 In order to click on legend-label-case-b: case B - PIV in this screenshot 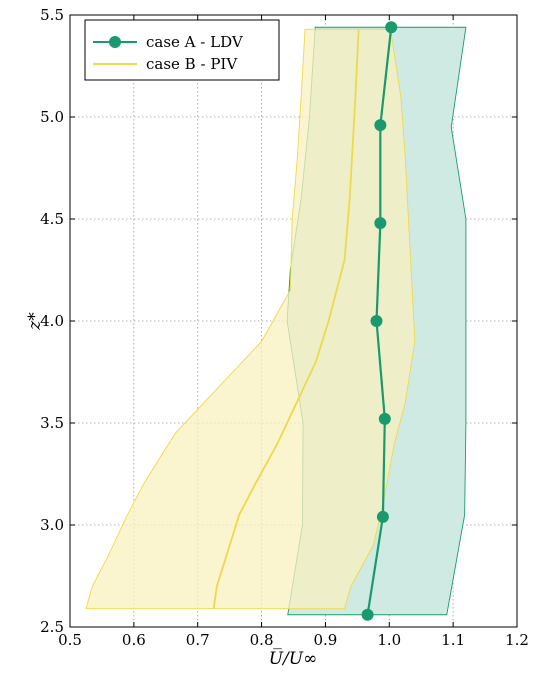, I will do `click(192, 64)`.